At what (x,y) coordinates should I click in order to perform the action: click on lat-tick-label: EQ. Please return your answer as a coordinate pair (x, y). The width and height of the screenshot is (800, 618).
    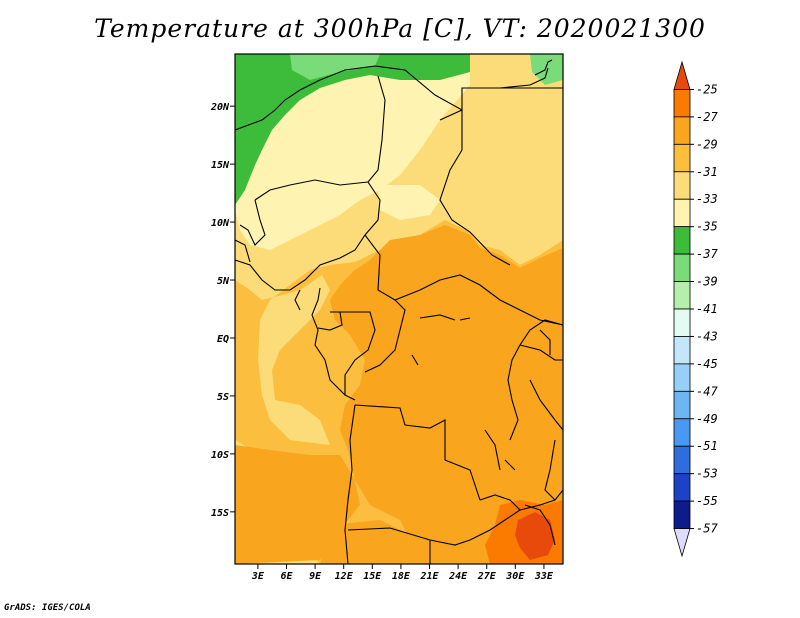
    Looking at the image, I should click on (223, 339).